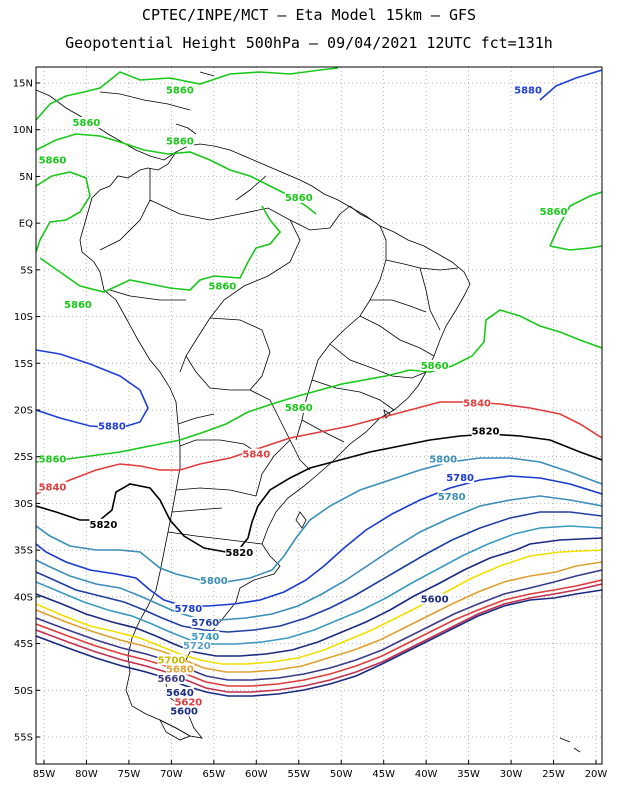 The image size is (618, 800). I want to click on lat-tick-label: 40S, so click(23, 597).